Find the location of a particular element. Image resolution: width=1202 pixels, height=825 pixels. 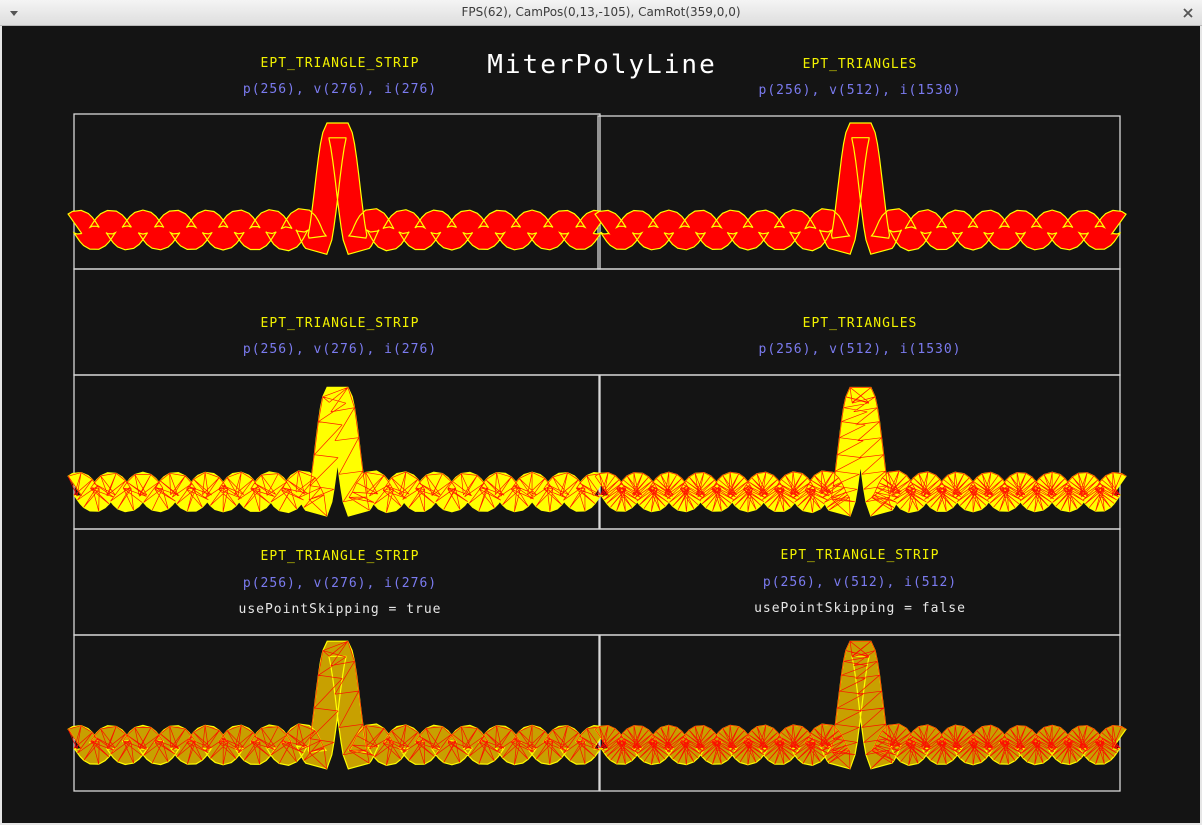

scene-heading: MiterPolyLine is located at coordinates (602, 65).